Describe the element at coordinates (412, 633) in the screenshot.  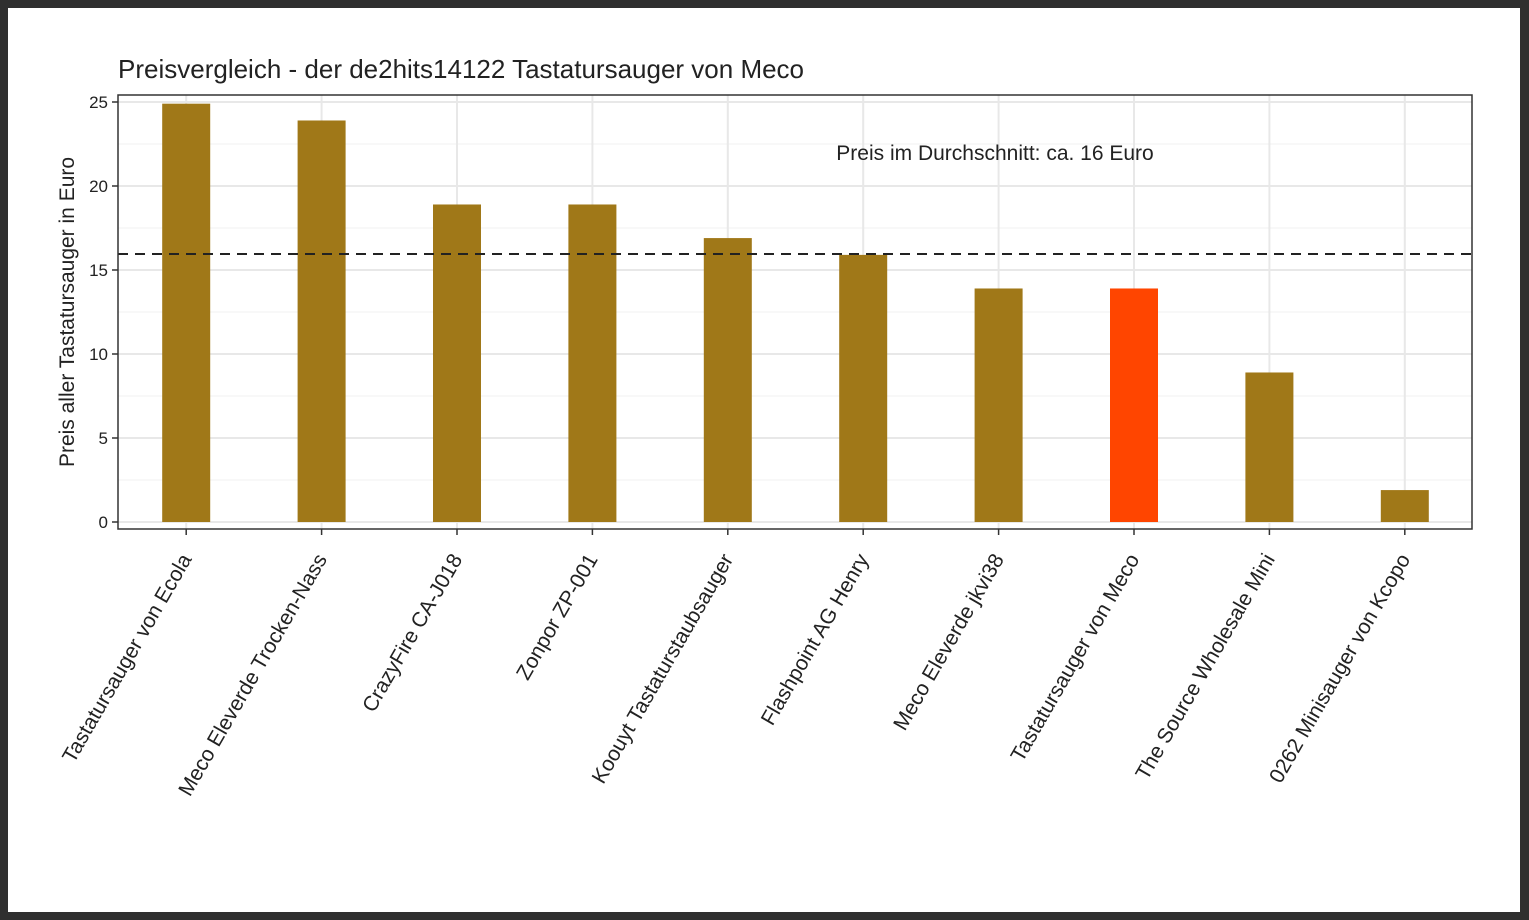
I see `x-tick-label: CrazyFire CA-J018` at that location.